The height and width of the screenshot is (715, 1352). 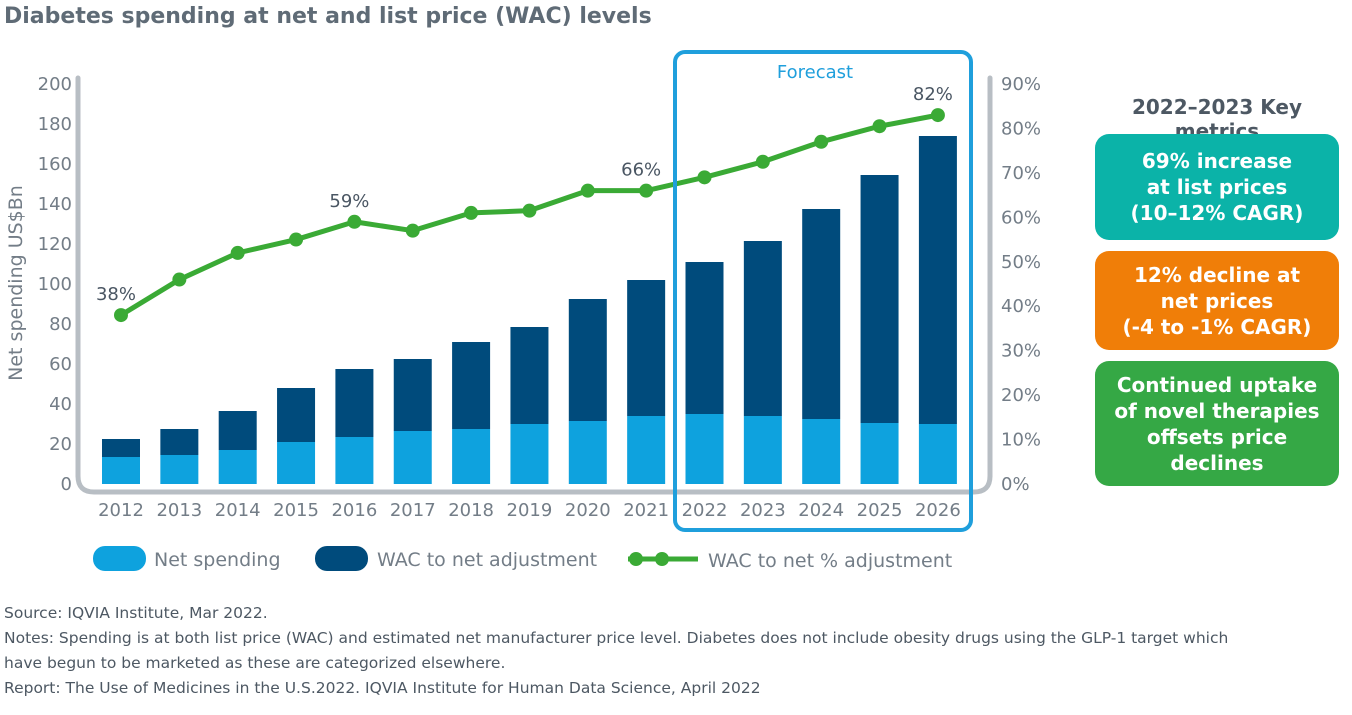 What do you see at coordinates (238, 510) in the screenshot?
I see `x-tick-label: 2014` at bounding box center [238, 510].